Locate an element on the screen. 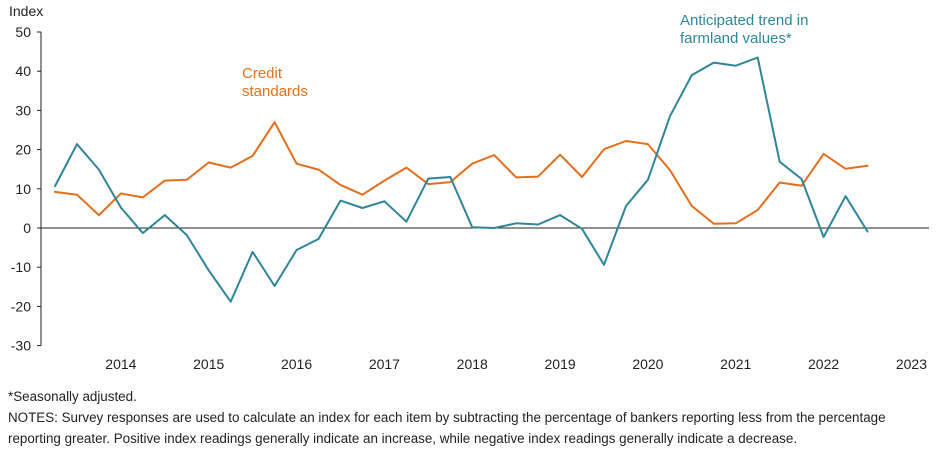 Image resolution: width=941 pixels, height=469 pixels. series-label-0: Credit is located at coordinates (262, 73).